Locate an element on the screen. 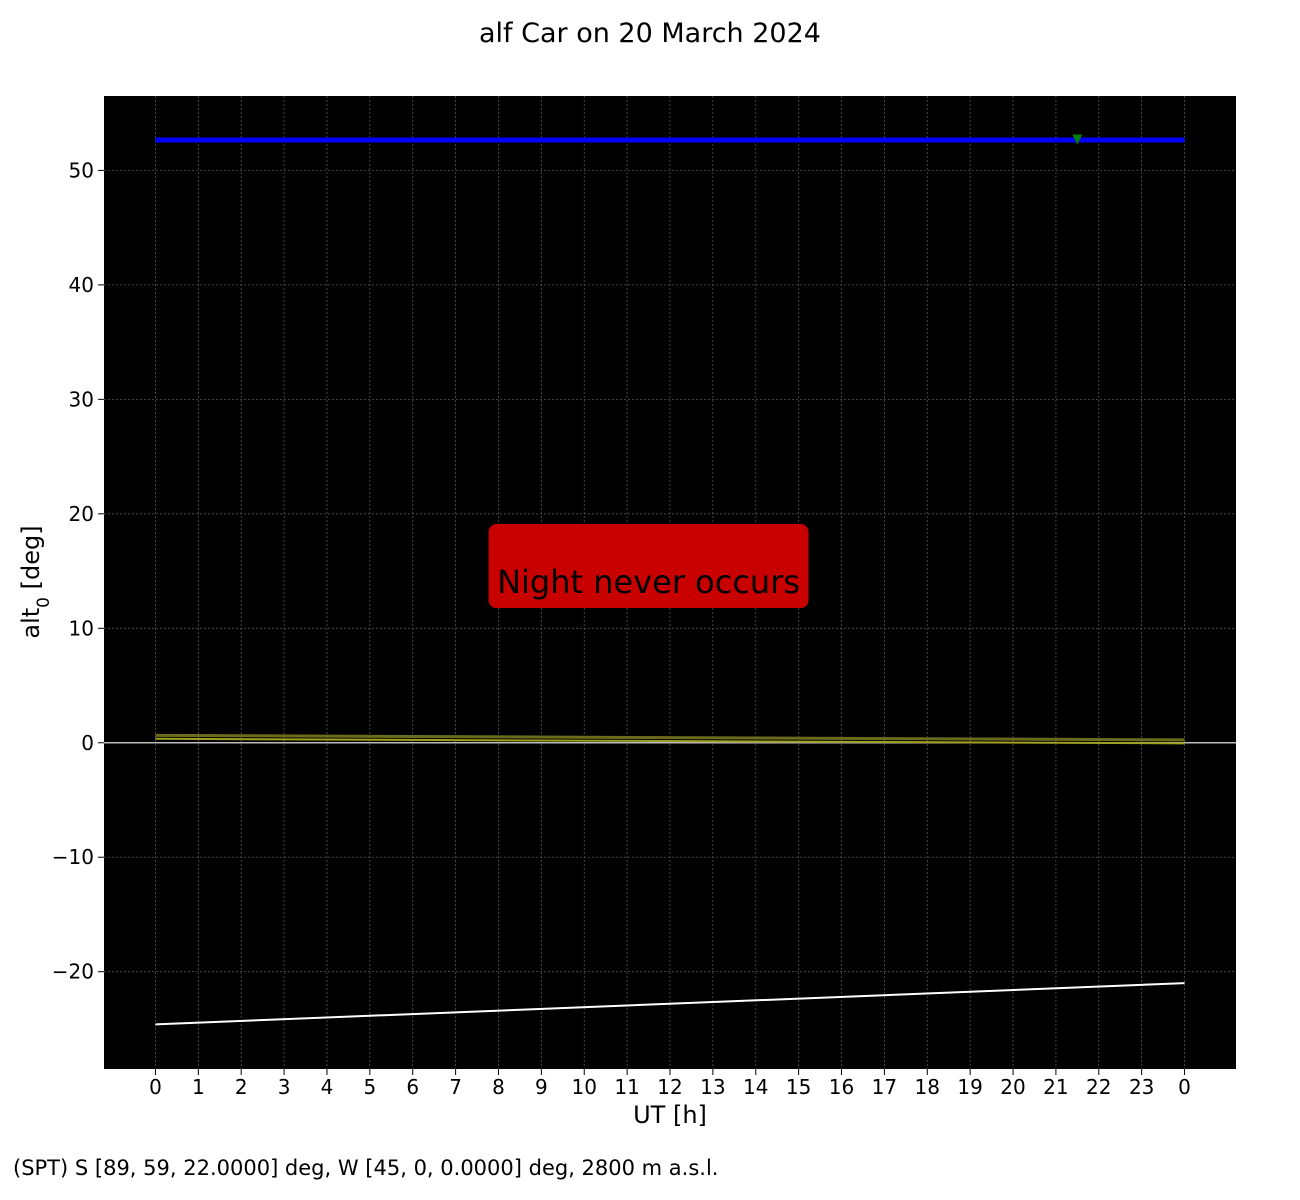 The height and width of the screenshot is (1200, 1300). y-tick-label: 10 is located at coordinates (81, 628).